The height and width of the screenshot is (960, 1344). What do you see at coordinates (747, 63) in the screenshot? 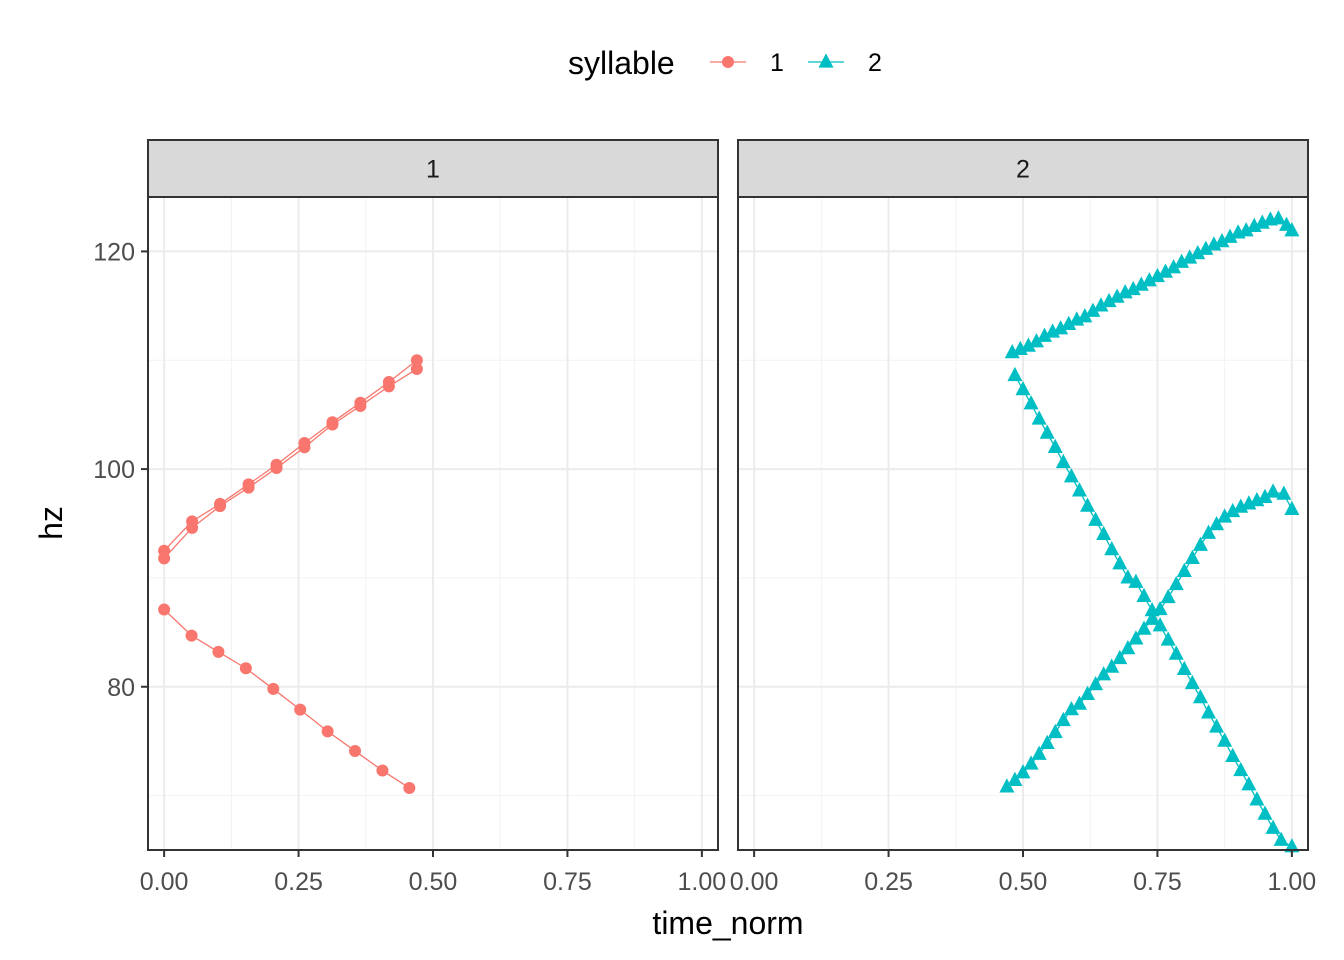
I see `legend-item-1: 1` at bounding box center [747, 63].